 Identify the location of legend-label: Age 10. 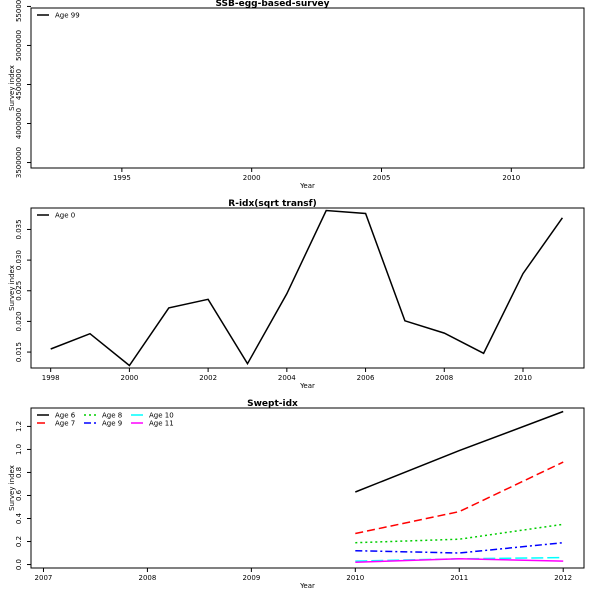
(161, 416).